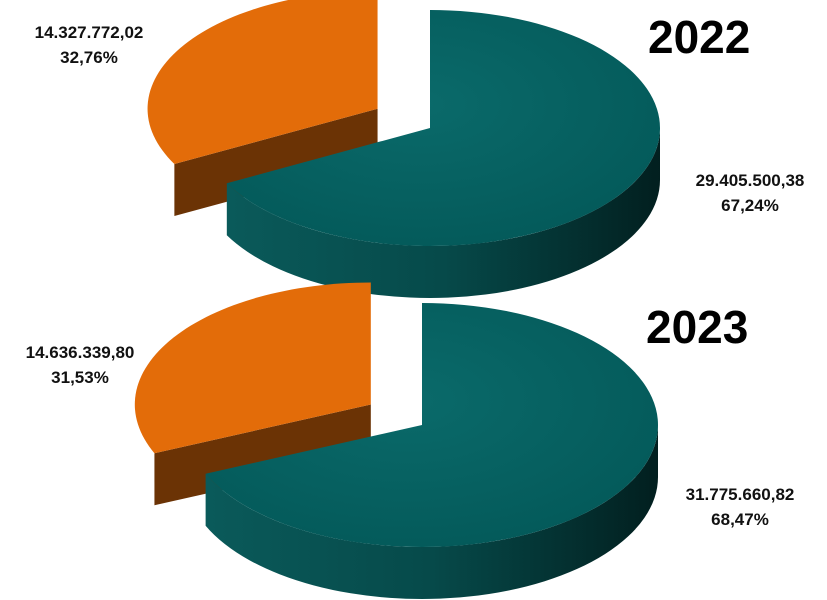 The image size is (827, 600). Describe the element at coordinates (443, 213) in the screenshot. I see `pie-slice-2022-1-side` at that location.